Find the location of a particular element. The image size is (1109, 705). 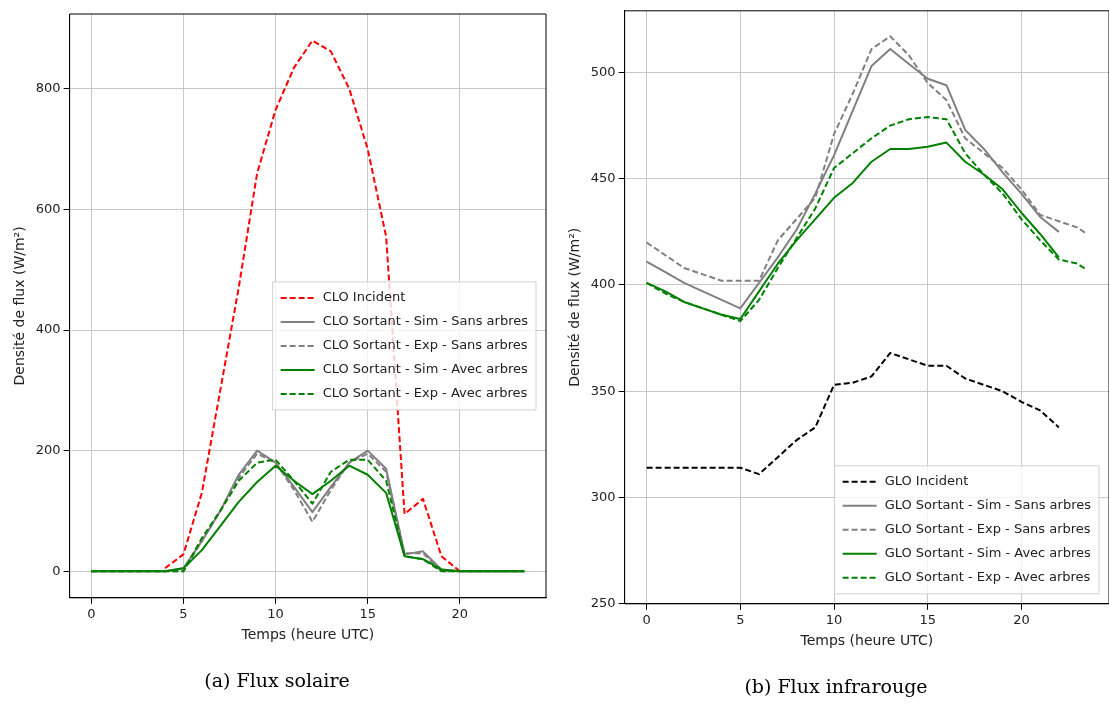

y-tick-label: 200 is located at coordinates (48, 450).